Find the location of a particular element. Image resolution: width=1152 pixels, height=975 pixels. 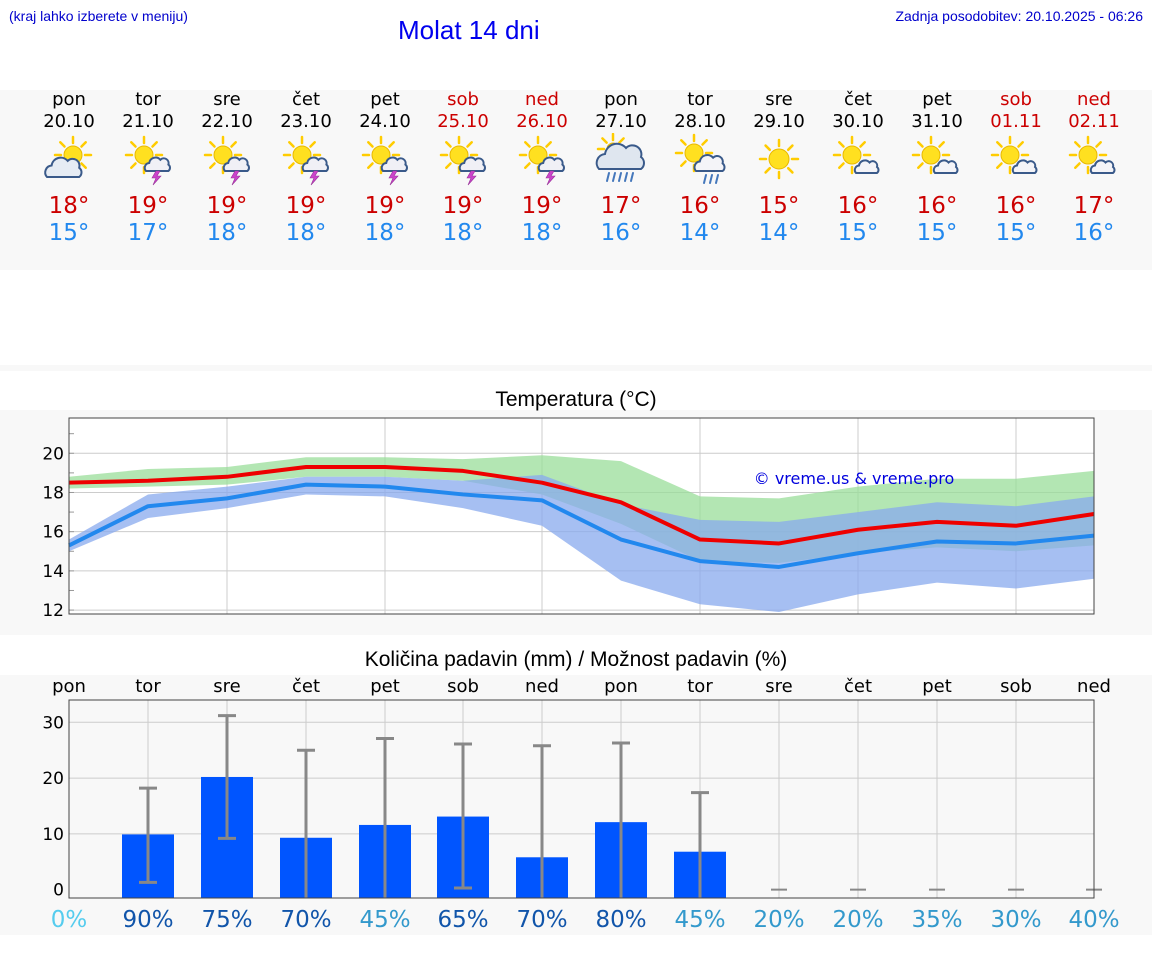

category-label: pon is located at coordinates (69, 686).